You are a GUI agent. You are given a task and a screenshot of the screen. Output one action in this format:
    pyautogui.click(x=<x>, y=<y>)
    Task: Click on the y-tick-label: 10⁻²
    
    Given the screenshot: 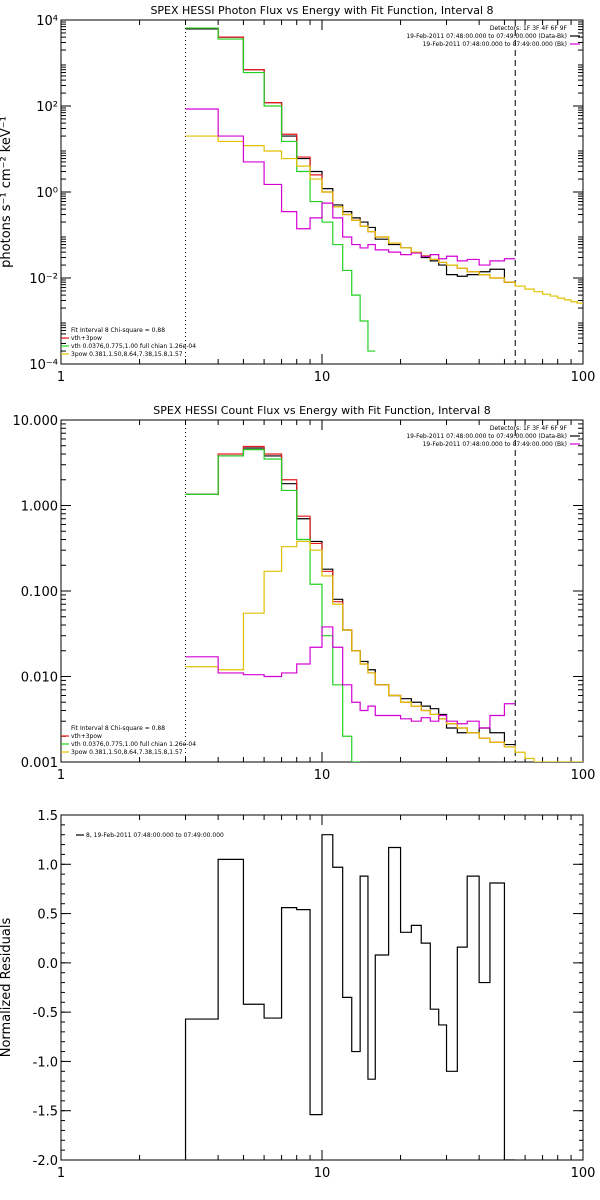 What is the action you would take?
    pyautogui.click(x=43, y=279)
    